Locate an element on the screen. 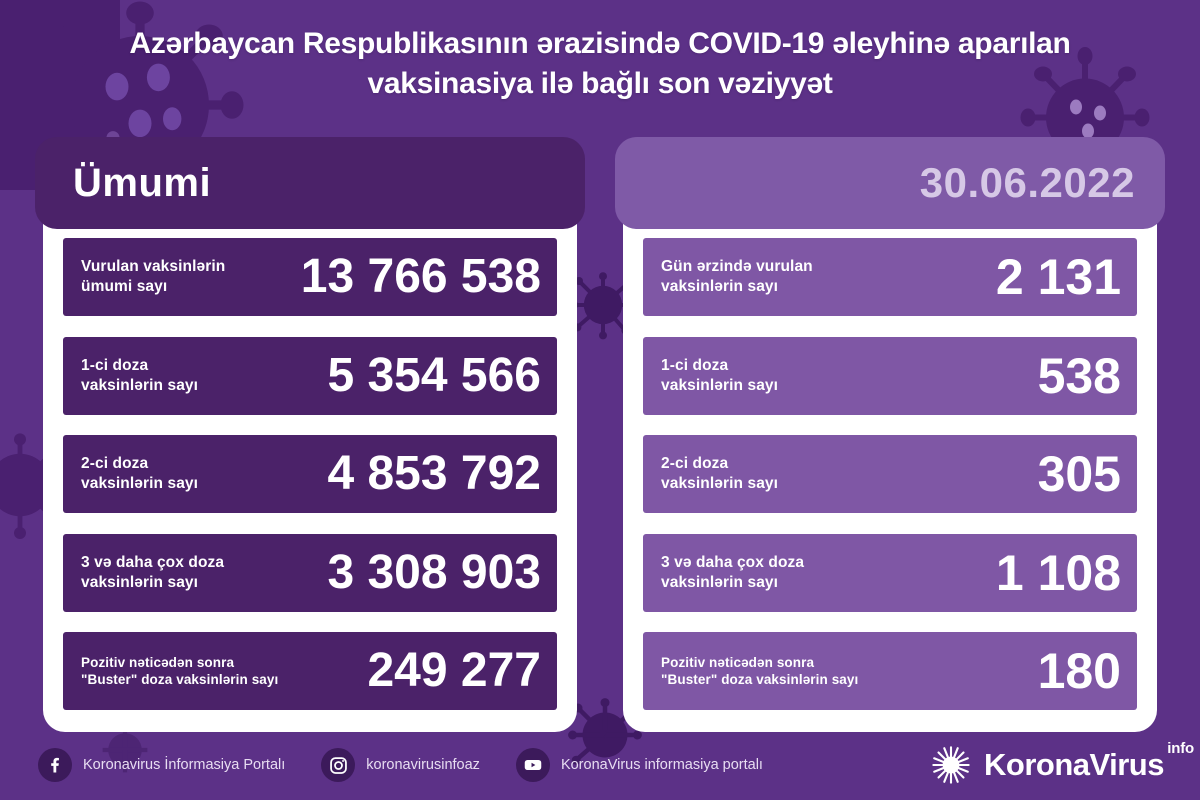  social-youtube: KoronaVirus informasiya portalı is located at coordinates (639, 765).